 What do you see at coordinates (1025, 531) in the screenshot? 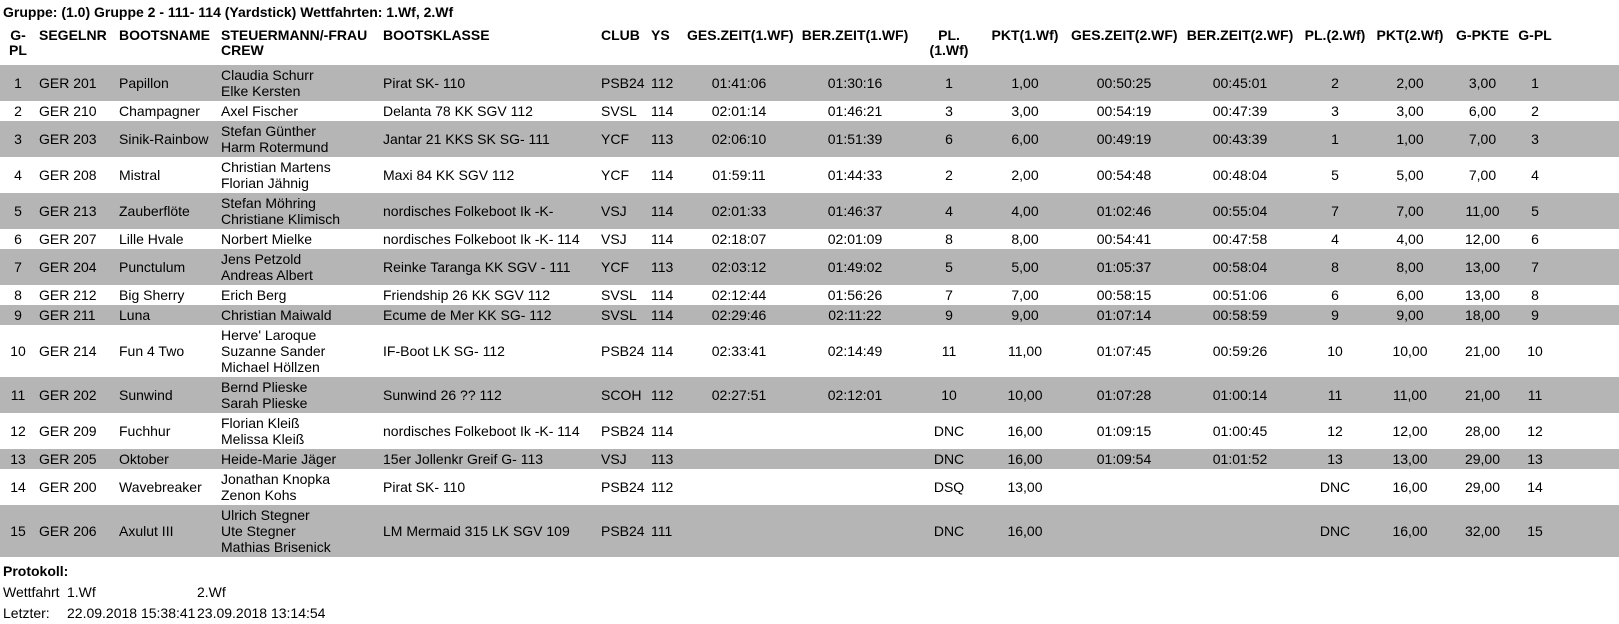
I see `cell-pkt-1wf: 16,00` at bounding box center [1025, 531].